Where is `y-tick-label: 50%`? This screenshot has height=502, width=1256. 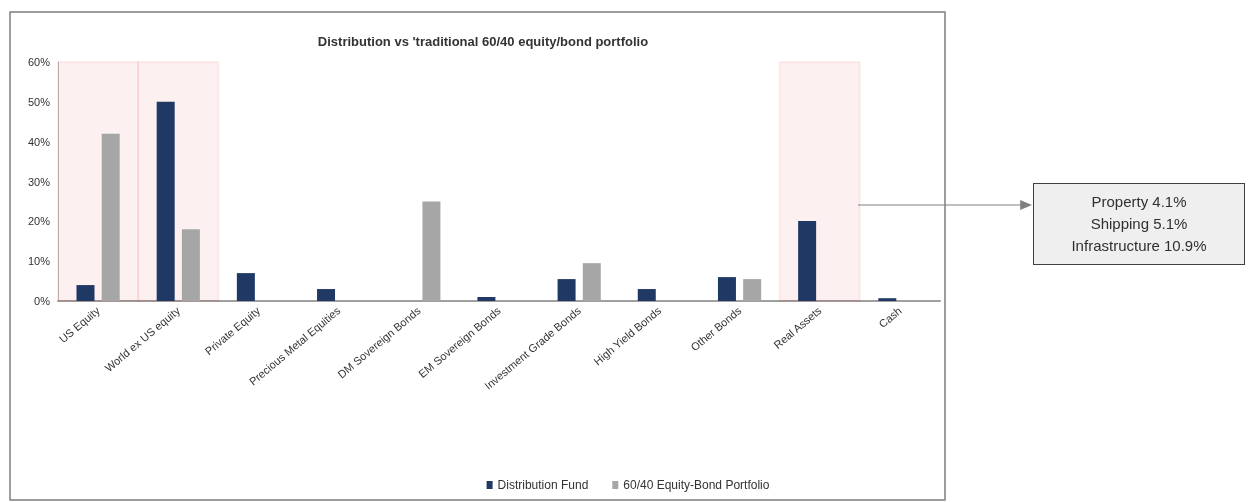
y-tick-label: 50% is located at coordinates (39, 101).